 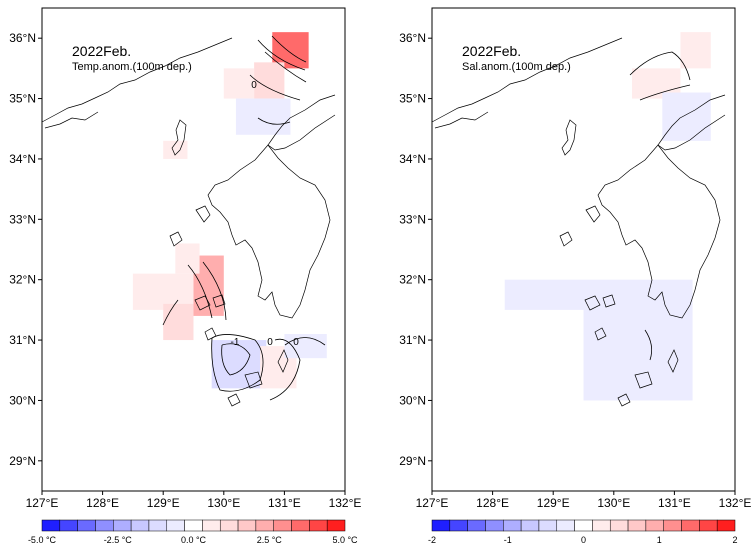 What do you see at coordinates (583, 540) in the screenshot?
I see `colorbar-label: 0` at bounding box center [583, 540].